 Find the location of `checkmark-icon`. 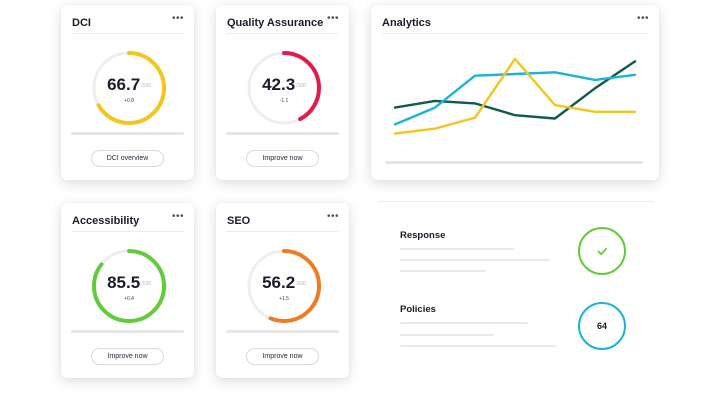

checkmark-icon is located at coordinates (602, 251).